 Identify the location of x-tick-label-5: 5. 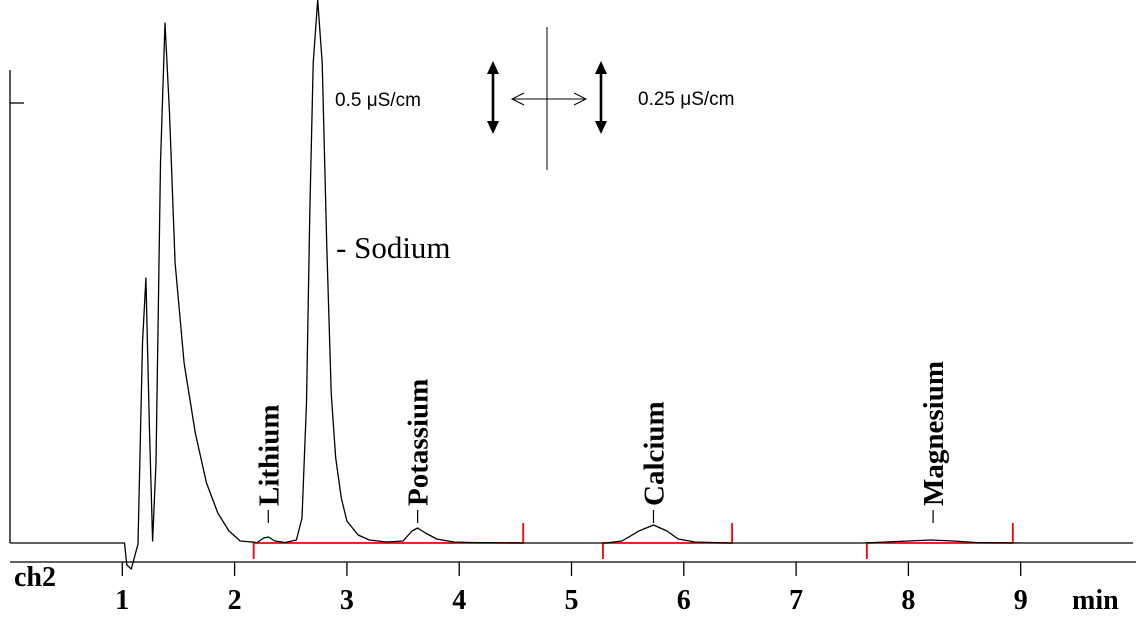
(572, 600).